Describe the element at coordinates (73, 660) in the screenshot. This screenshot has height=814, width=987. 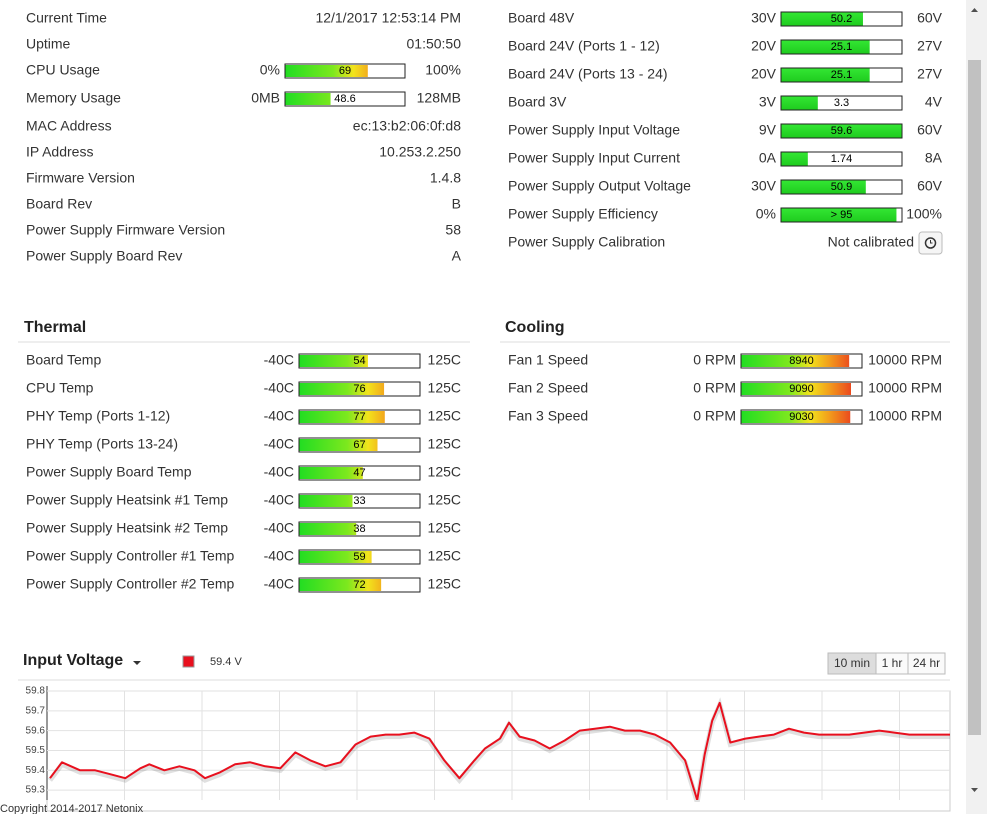
I see `chart-title: Input Voltage` at that location.